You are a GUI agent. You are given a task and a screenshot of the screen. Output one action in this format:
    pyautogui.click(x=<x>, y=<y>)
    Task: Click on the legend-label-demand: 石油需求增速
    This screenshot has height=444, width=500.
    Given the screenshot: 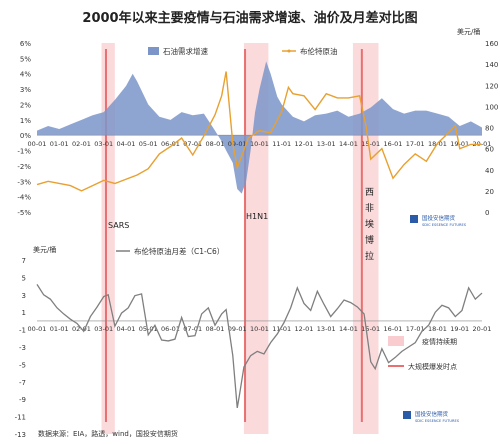 What is the action you would take?
    pyautogui.click(x=185, y=51)
    